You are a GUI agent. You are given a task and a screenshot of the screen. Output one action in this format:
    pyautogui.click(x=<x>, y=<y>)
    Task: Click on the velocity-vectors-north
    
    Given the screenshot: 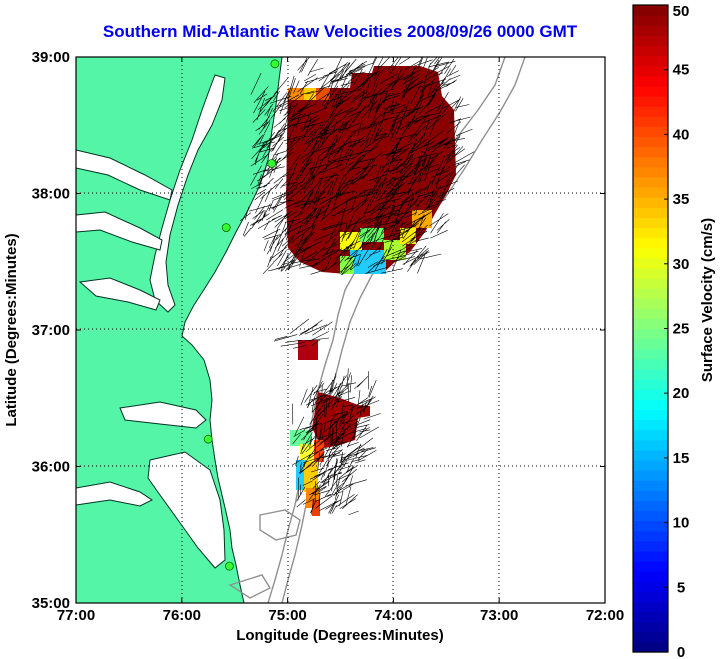 What is the action you would take?
    pyautogui.click(x=357, y=166)
    